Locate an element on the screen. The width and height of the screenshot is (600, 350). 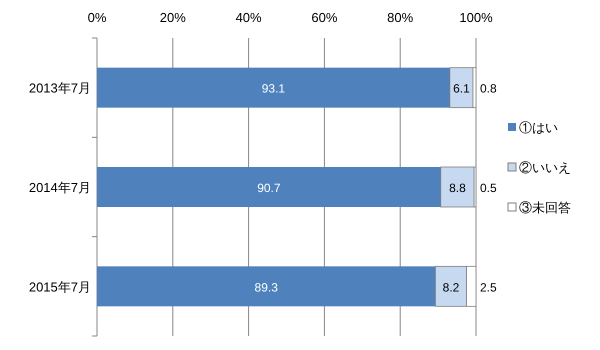
y-tick-label: 2015年7月 is located at coordinates (59, 286).